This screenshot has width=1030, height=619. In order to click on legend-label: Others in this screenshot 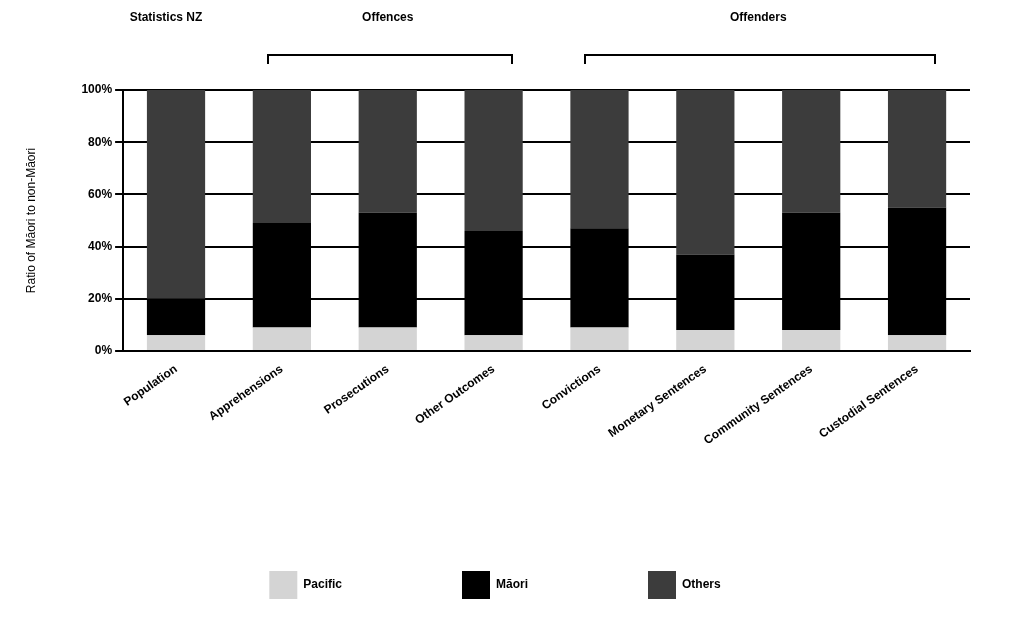, I will do `click(702, 584)`.